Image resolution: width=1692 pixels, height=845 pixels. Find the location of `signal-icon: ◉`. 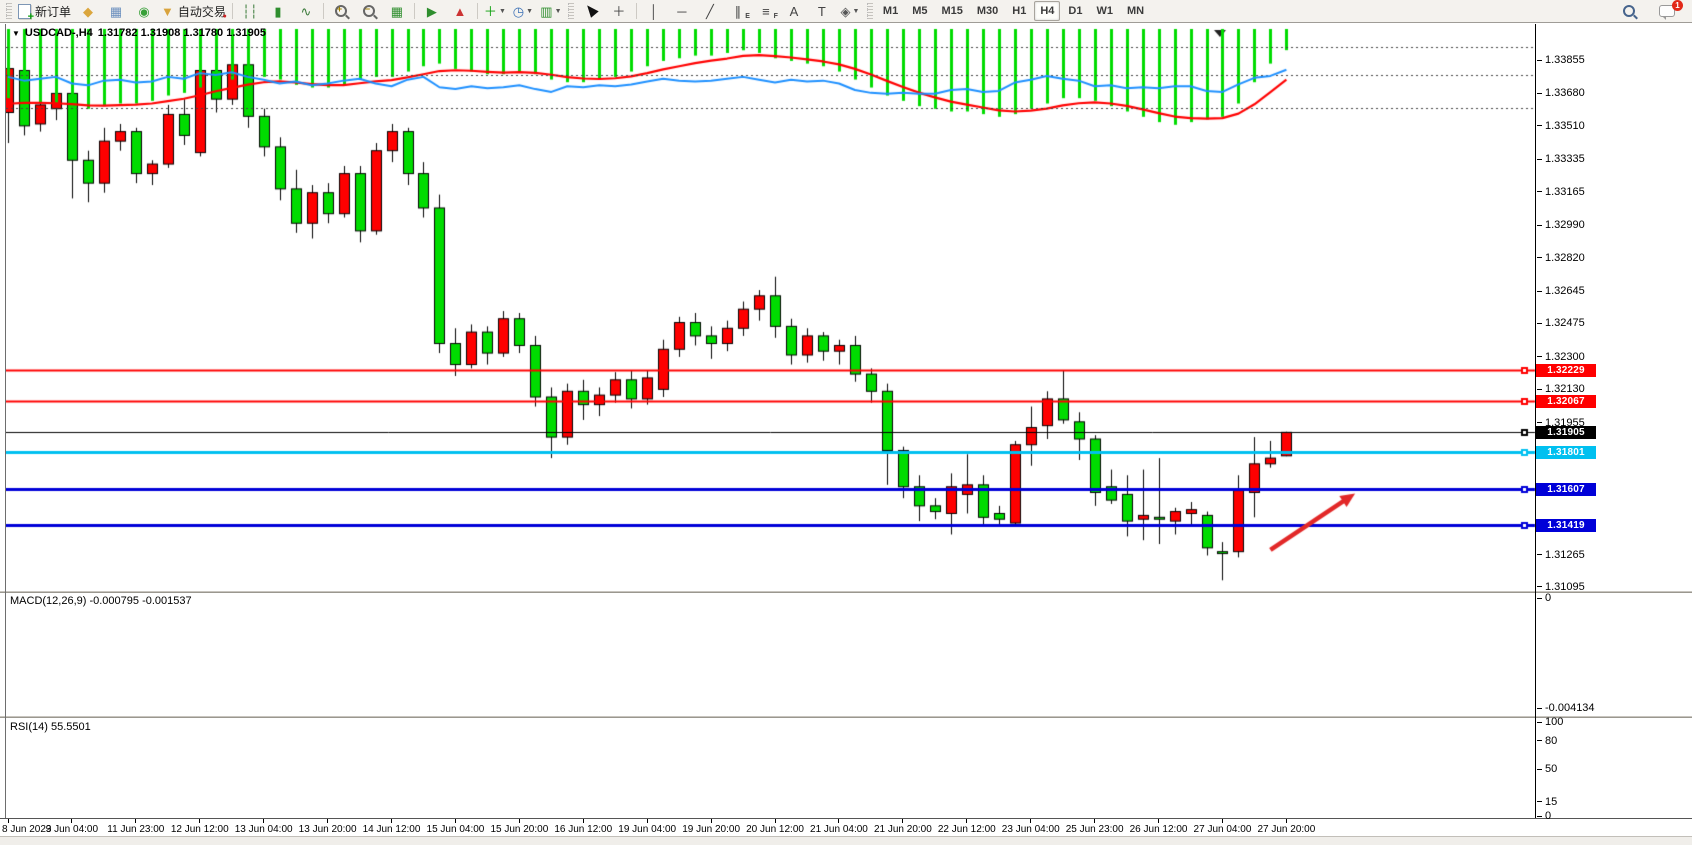

signal-icon: ◉ is located at coordinates (144, 11).